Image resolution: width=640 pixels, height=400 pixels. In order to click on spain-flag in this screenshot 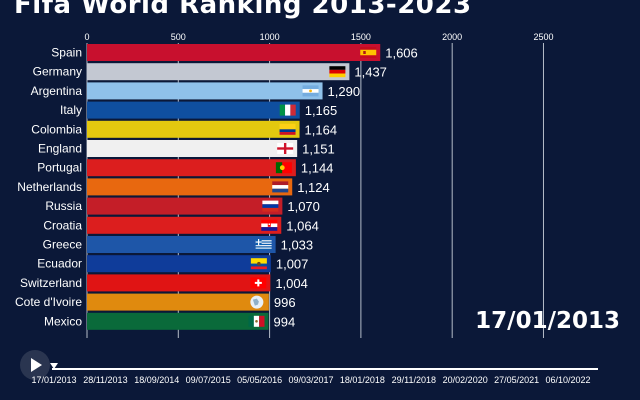, I will do `click(368, 52)`.